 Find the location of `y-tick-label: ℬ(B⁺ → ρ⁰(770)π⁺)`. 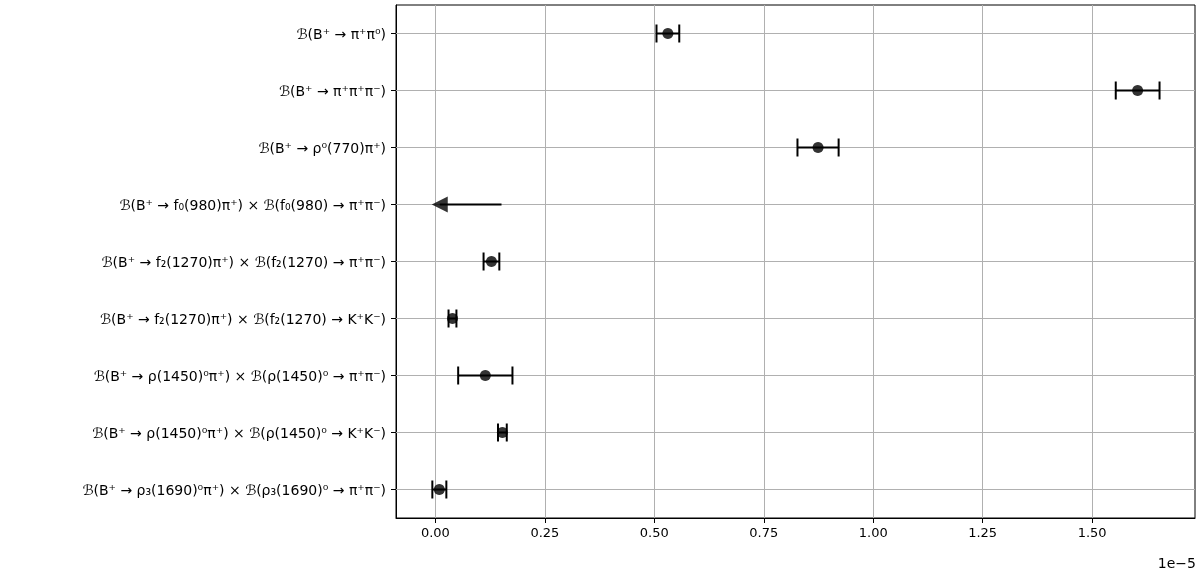

y-tick-label: ℬ(B⁺ → ρ⁰(770)π⁺) is located at coordinates (322, 147).